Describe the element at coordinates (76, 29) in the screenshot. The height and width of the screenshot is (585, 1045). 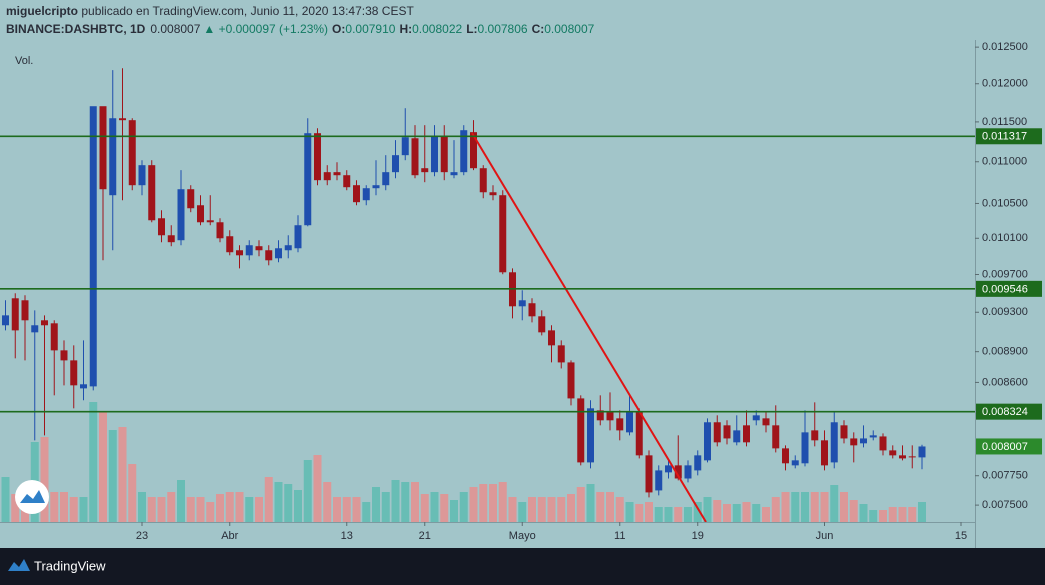
I see `symbol: BINANCE:DASHBTC, 1D` at that location.